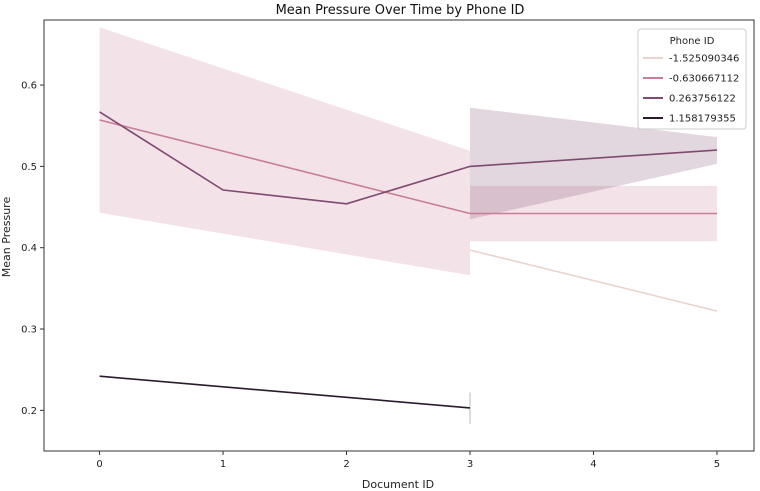  I want to click on legend-label-0: -1.525090346, so click(704, 59).